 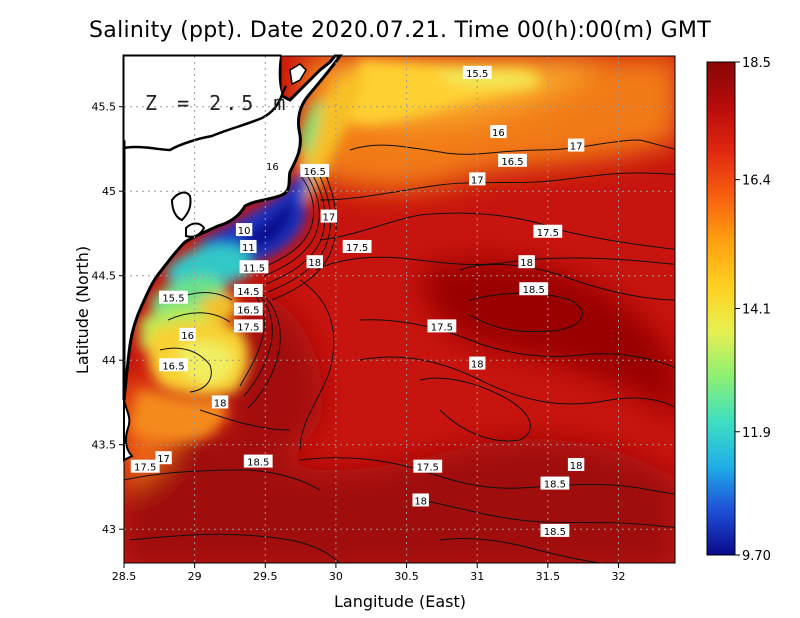 What do you see at coordinates (368, 573) in the screenshot?
I see `x-axis-ticks: 28.5 29 29.5 30 30.5 31 31.5 32` at bounding box center [368, 573].